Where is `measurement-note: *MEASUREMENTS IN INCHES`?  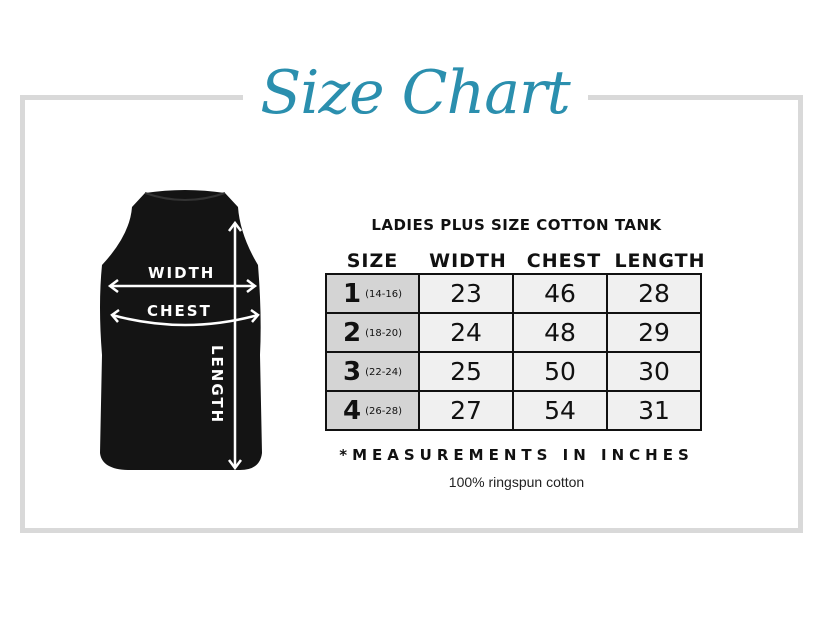
measurement-note: *MEASUREMENTS IN INCHES is located at coordinates (516, 455).